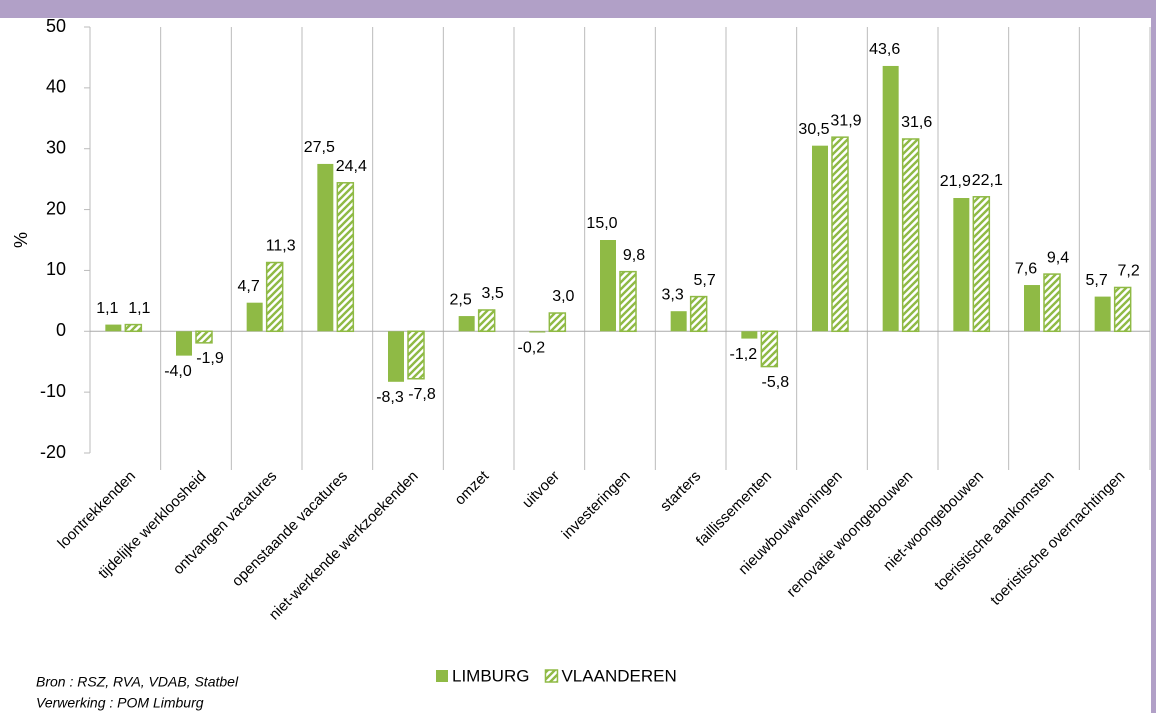  What do you see at coordinates (776, 382) in the screenshot?
I see `data-label: -5,8` at bounding box center [776, 382].